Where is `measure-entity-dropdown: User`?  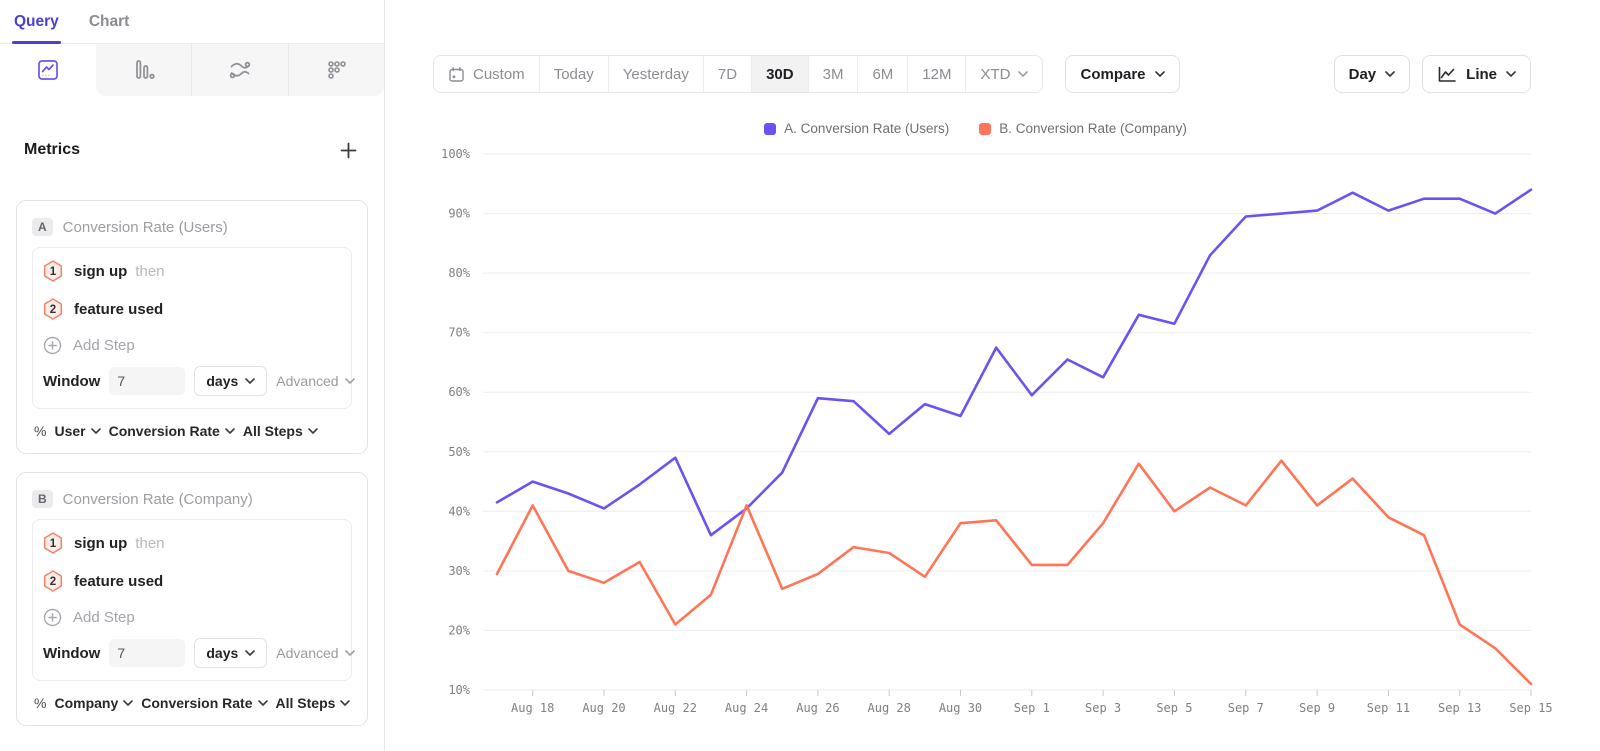 measure-entity-dropdown: User is located at coordinates (77, 431).